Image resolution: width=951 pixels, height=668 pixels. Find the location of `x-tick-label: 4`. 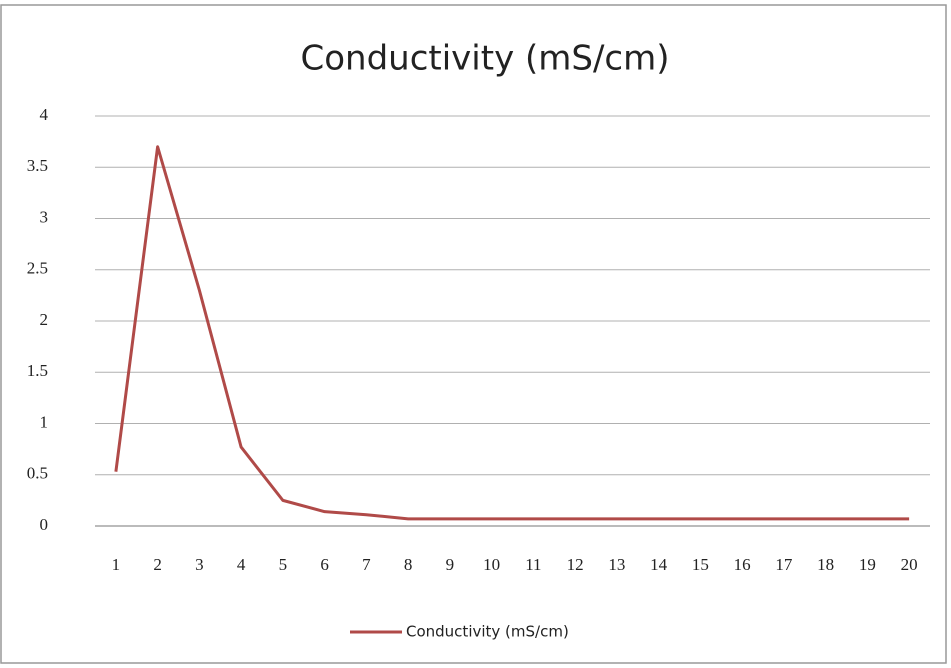

x-tick-label: 4 is located at coordinates (241, 564).